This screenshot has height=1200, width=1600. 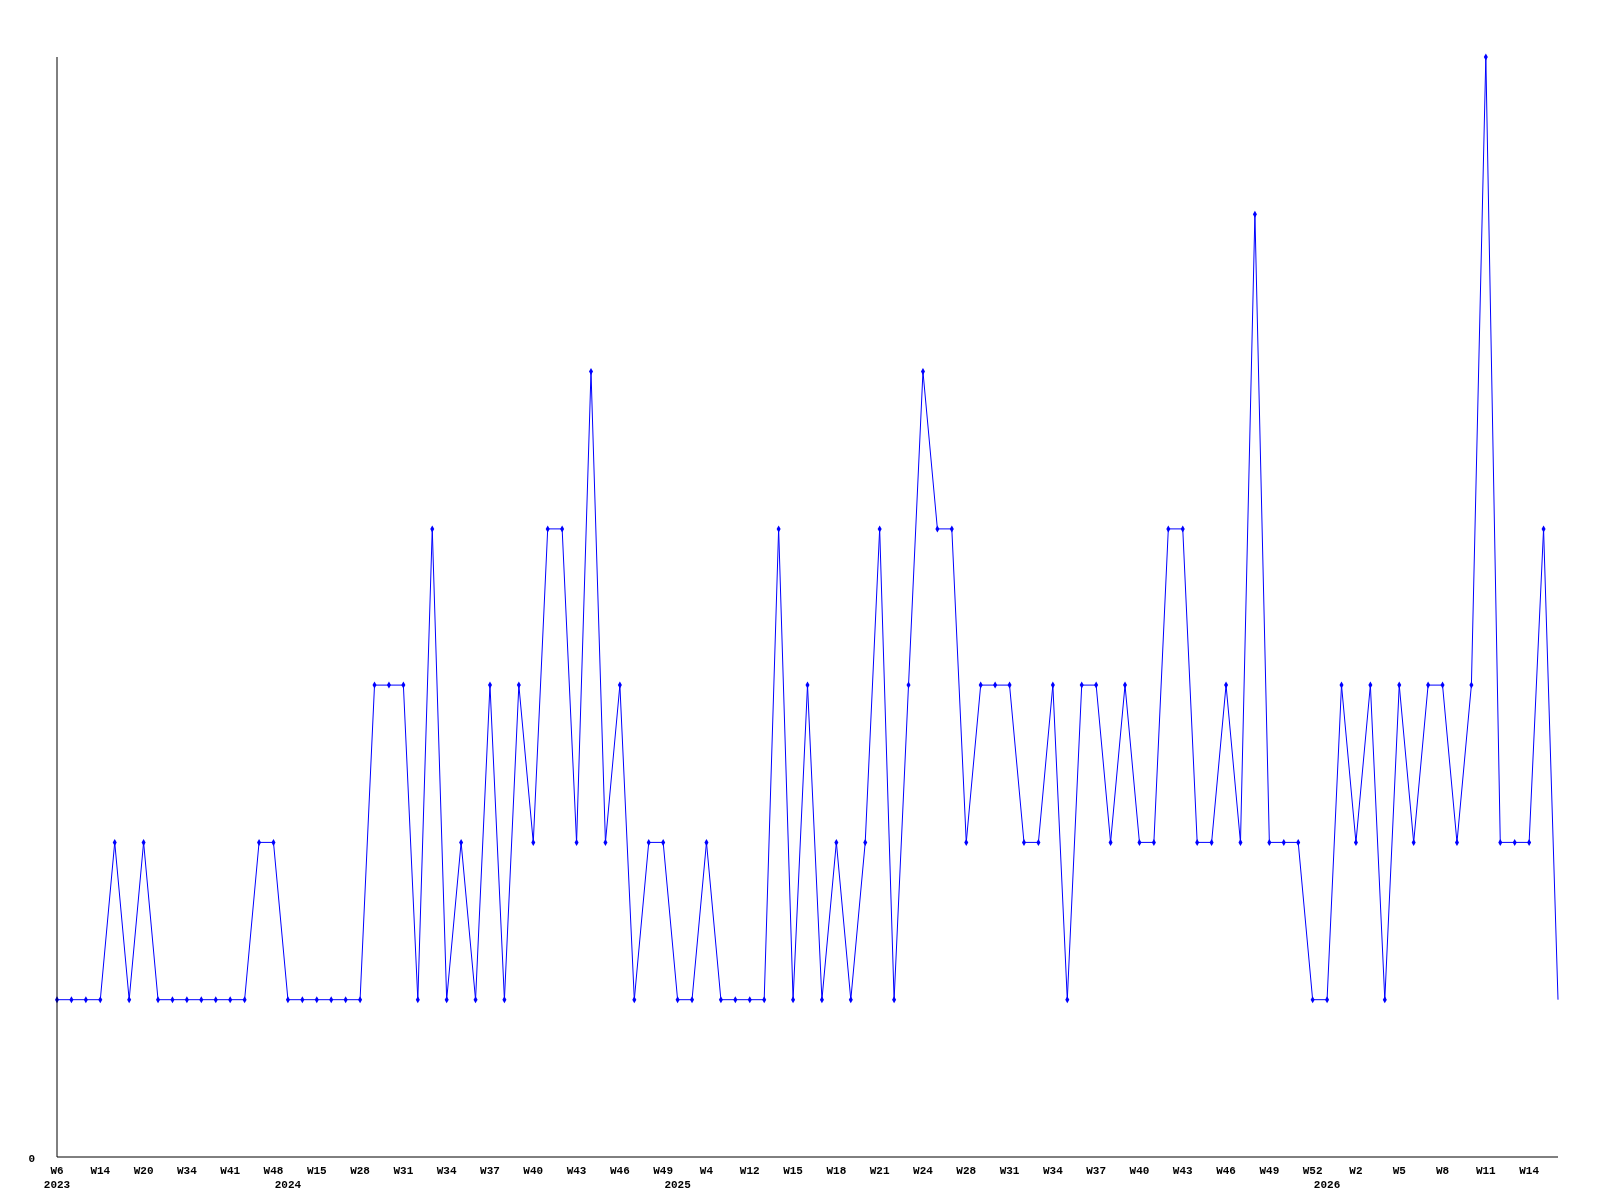 I want to click on x-tick-label: 2026, so click(x=1327, y=1185).